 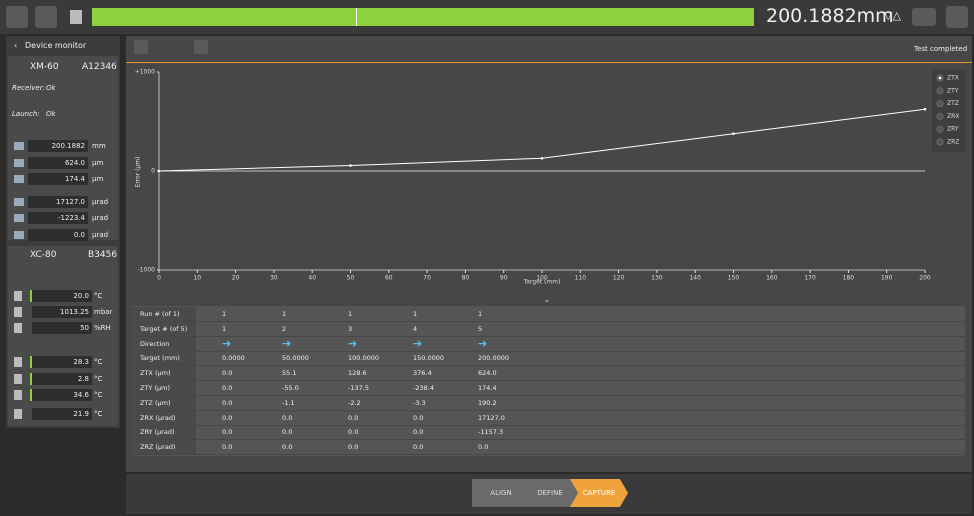 I want to click on x-tick-label: 100, so click(x=542, y=278).